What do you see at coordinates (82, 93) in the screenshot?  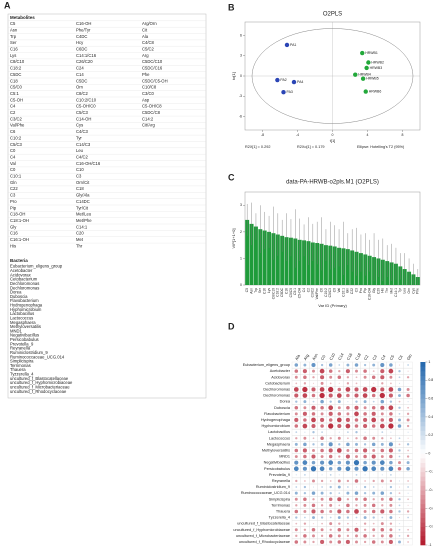 I see `table-cell: C8/C2` at bounding box center [82, 93].